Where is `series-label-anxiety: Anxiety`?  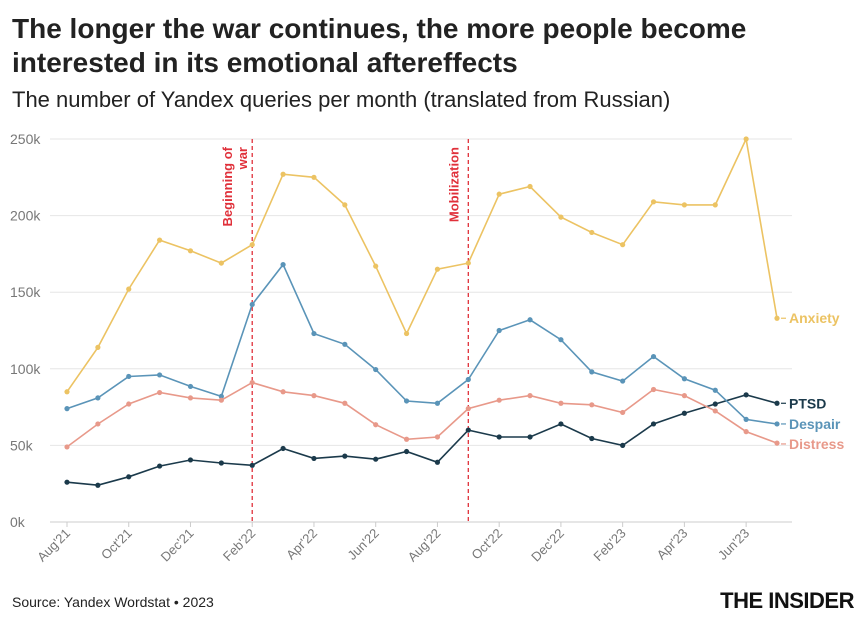
series-label-anxiety: Anxiety is located at coordinates (814, 318).